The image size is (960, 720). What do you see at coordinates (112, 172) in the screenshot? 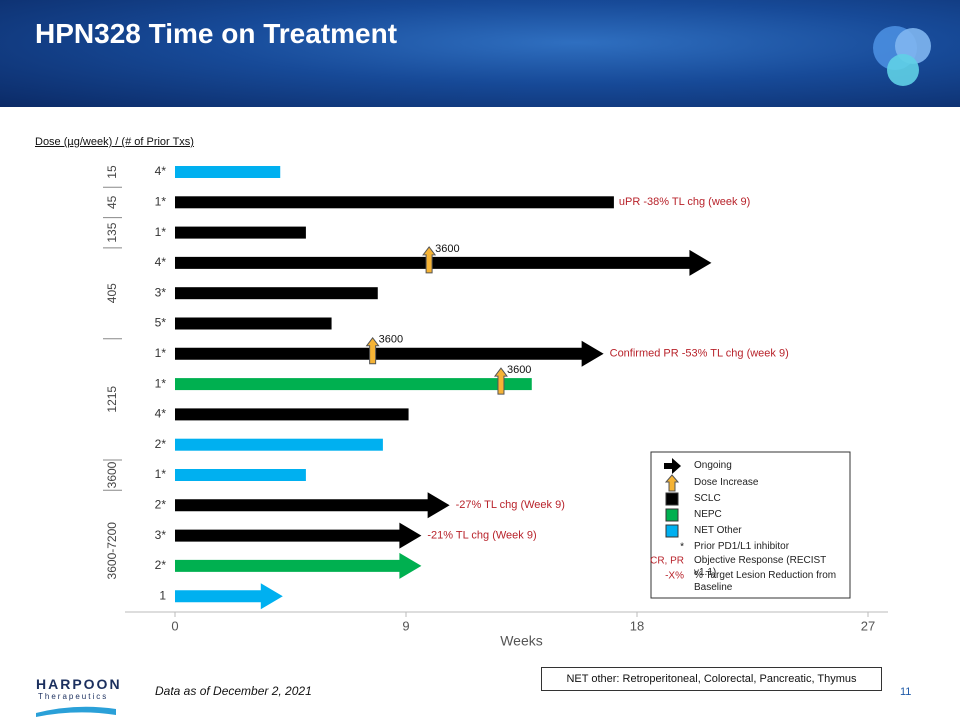
I see `dose-group-label: 15` at bounding box center [112, 172].